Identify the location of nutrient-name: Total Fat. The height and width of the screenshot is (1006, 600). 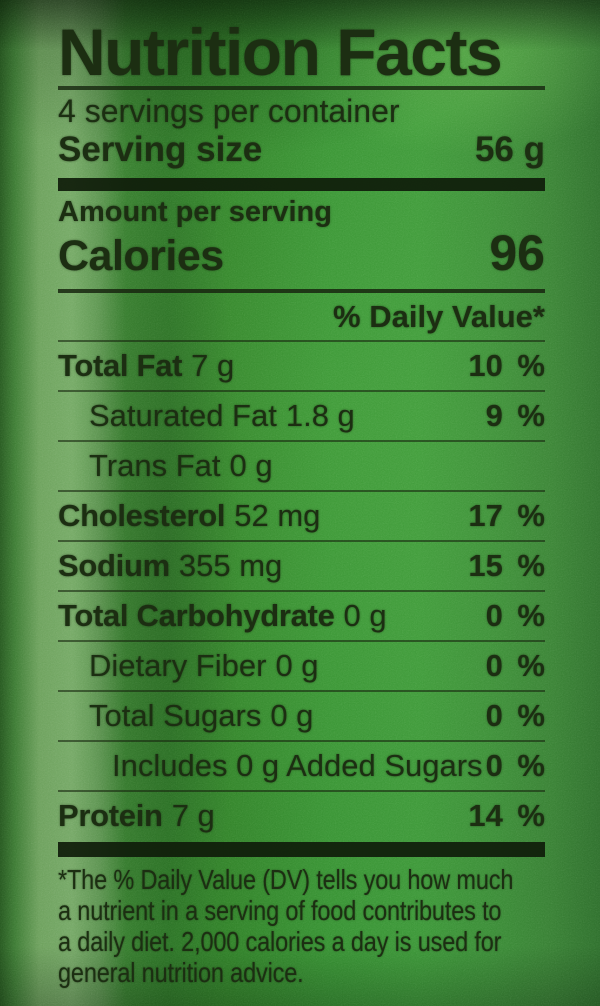
(120, 365).